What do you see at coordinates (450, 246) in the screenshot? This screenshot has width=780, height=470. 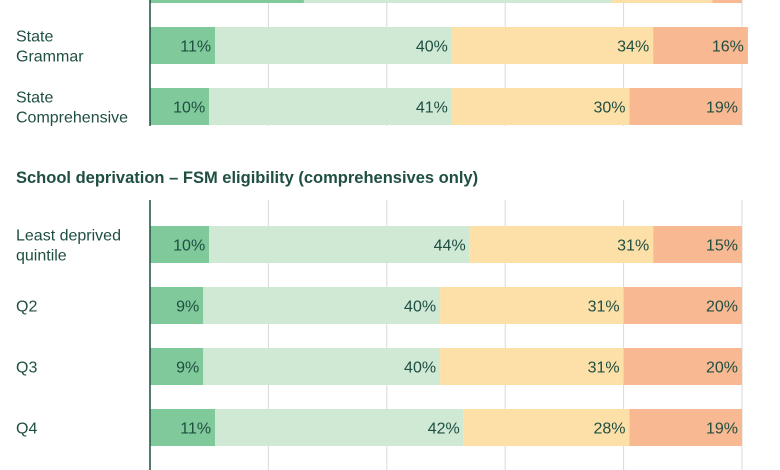 I see `data-label: 44%` at bounding box center [450, 246].